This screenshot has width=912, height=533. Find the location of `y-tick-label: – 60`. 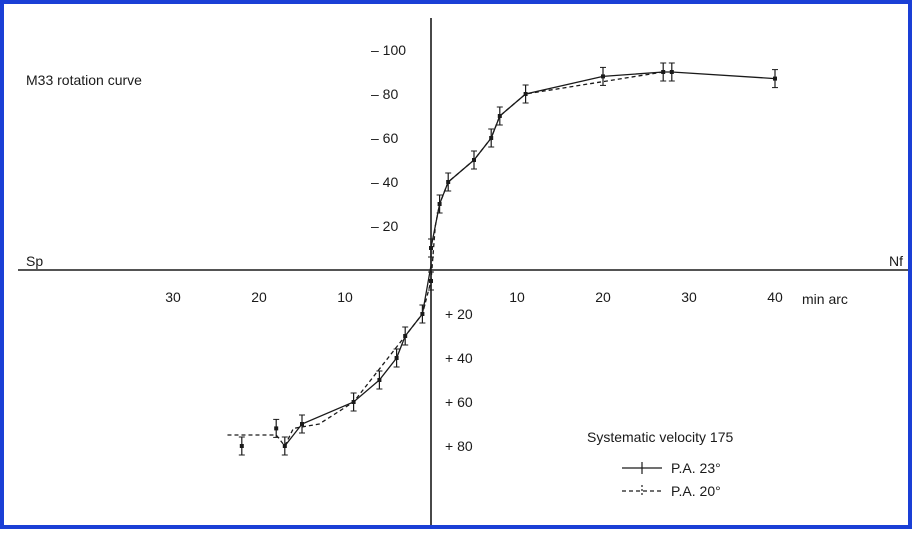

y-tick-label: – 60 is located at coordinates (384, 138).